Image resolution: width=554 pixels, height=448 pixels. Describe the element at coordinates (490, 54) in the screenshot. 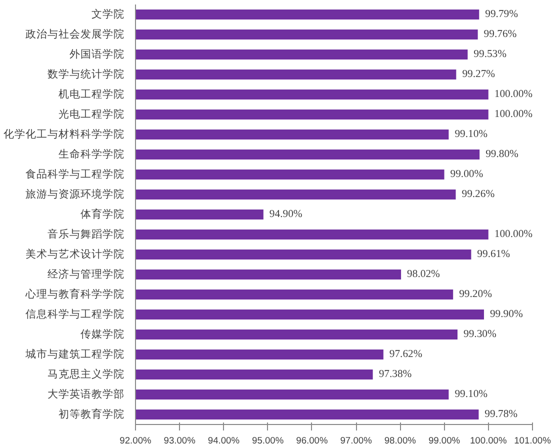

I see `data-label: 99.53%` at that location.